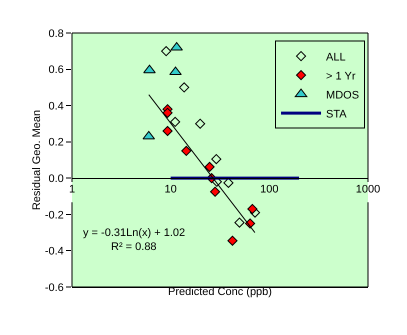 The image size is (407, 335). What do you see at coordinates (341, 76) in the screenshot?
I see `legend-label: > 1 Yr` at bounding box center [341, 76].